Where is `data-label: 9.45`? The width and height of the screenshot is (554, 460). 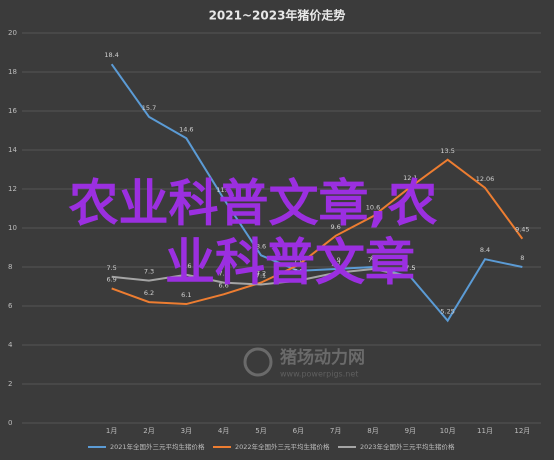
data-label: 9.45 is located at coordinates (522, 230).